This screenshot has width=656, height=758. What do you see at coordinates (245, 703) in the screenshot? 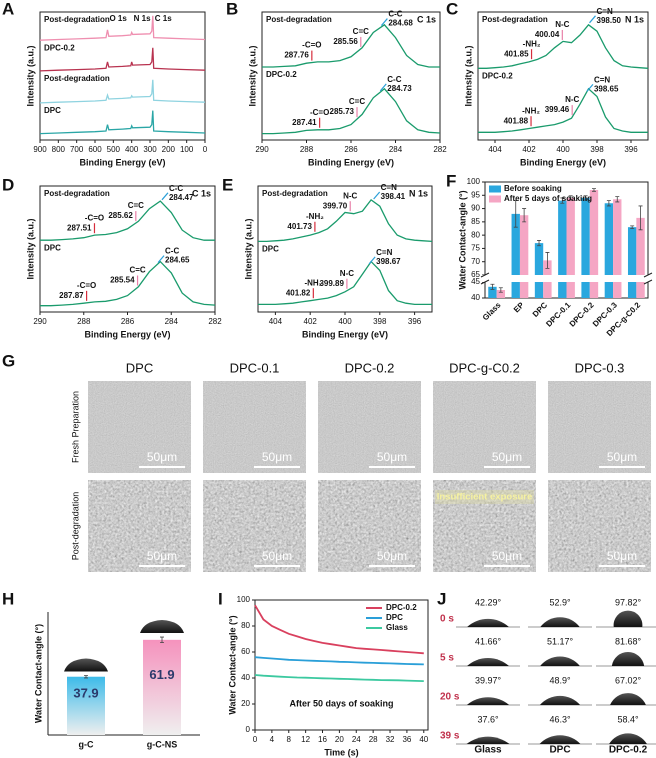
I see `y-tick-label: 20` at bounding box center [245, 703].